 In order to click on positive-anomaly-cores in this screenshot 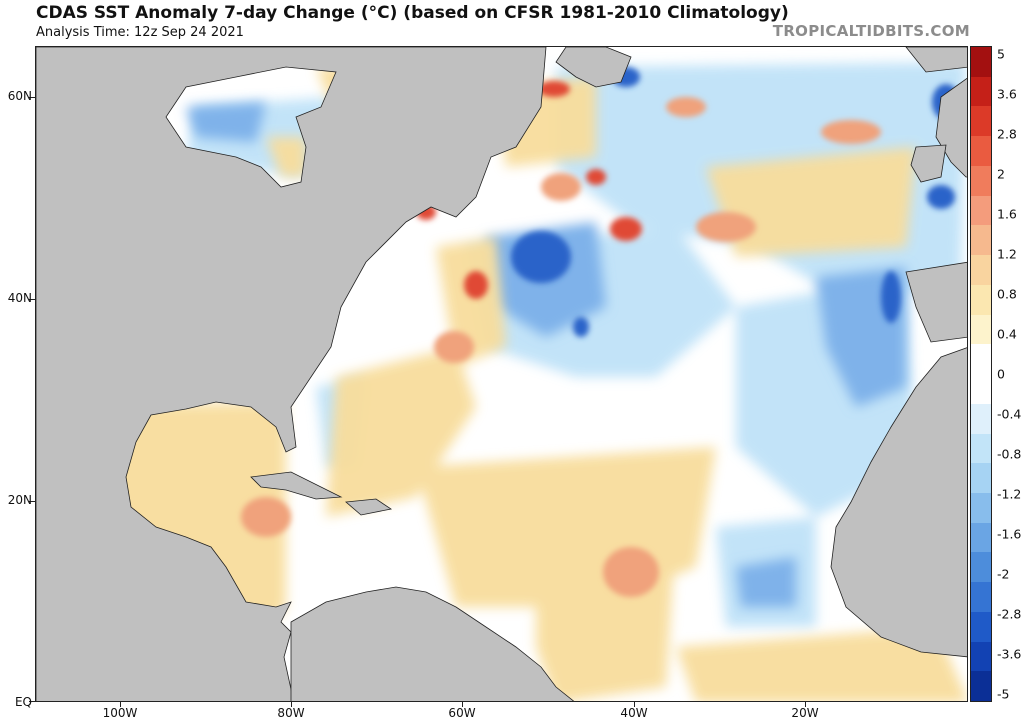, I will do `click(529, 190)`.